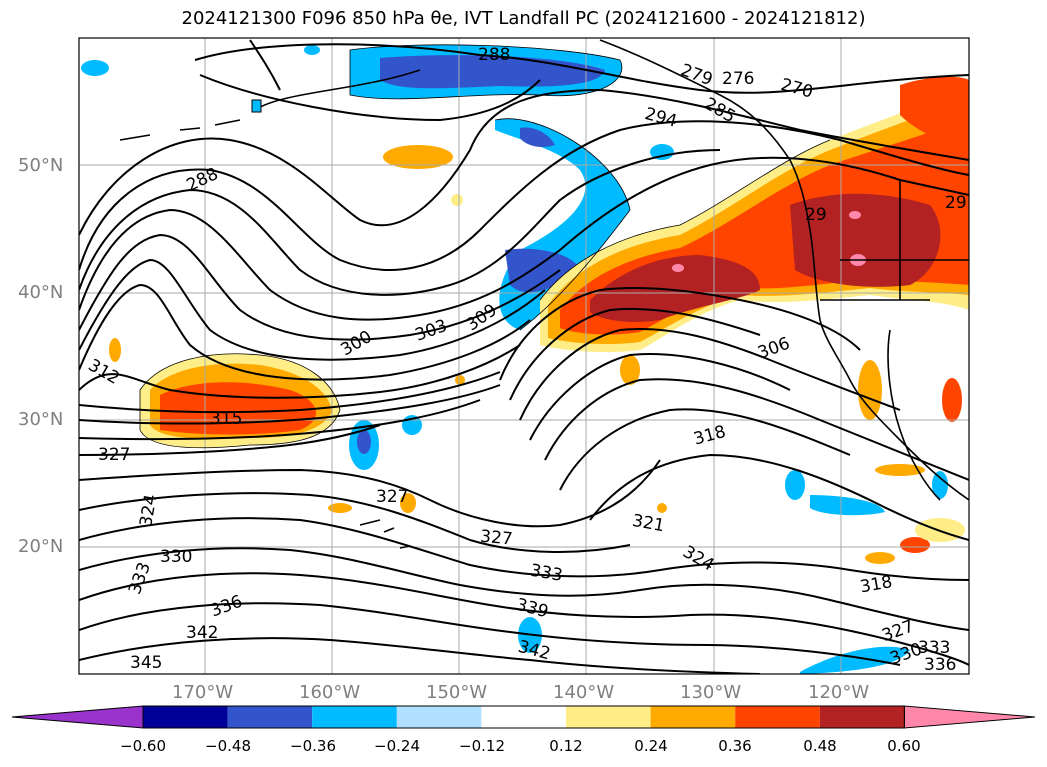  What do you see at coordinates (41, 546) in the screenshot?
I see `lat-label-20n: 20°N` at bounding box center [41, 546].